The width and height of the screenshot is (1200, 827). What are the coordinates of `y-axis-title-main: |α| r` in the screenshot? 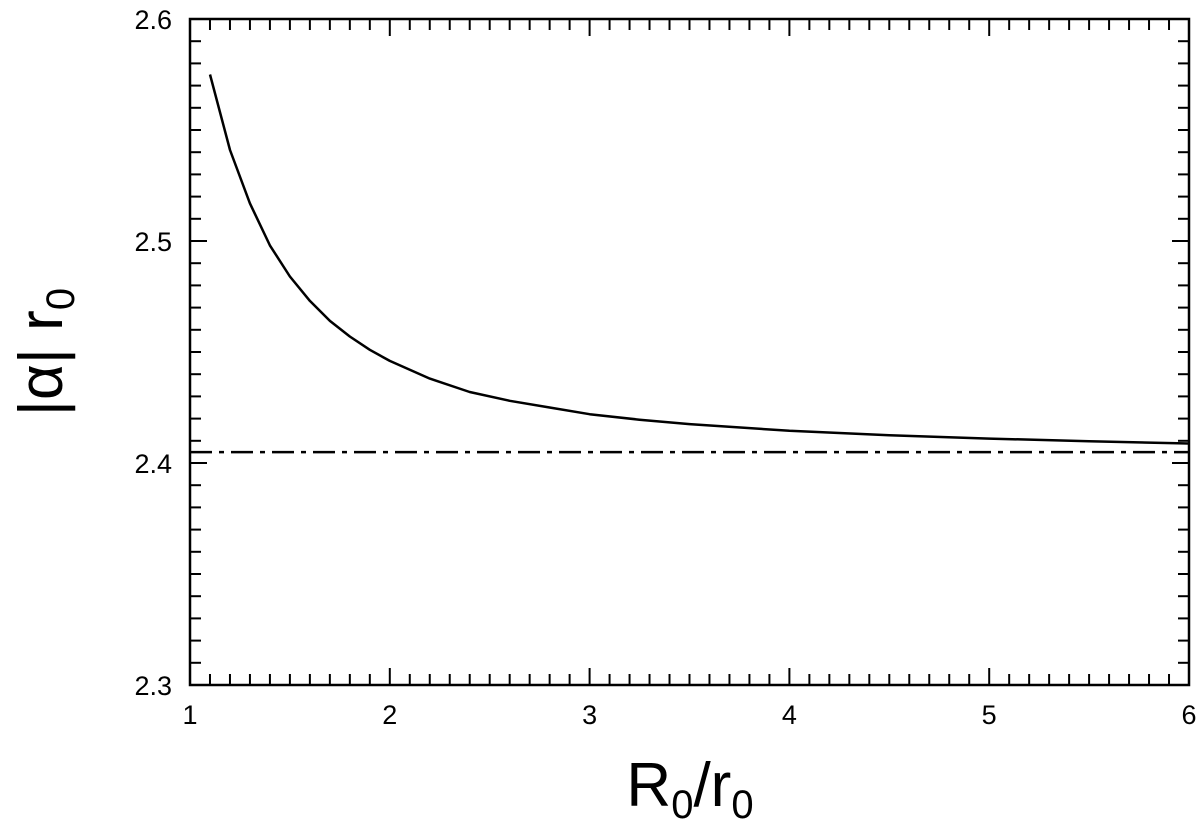 It's located at (41, 363).